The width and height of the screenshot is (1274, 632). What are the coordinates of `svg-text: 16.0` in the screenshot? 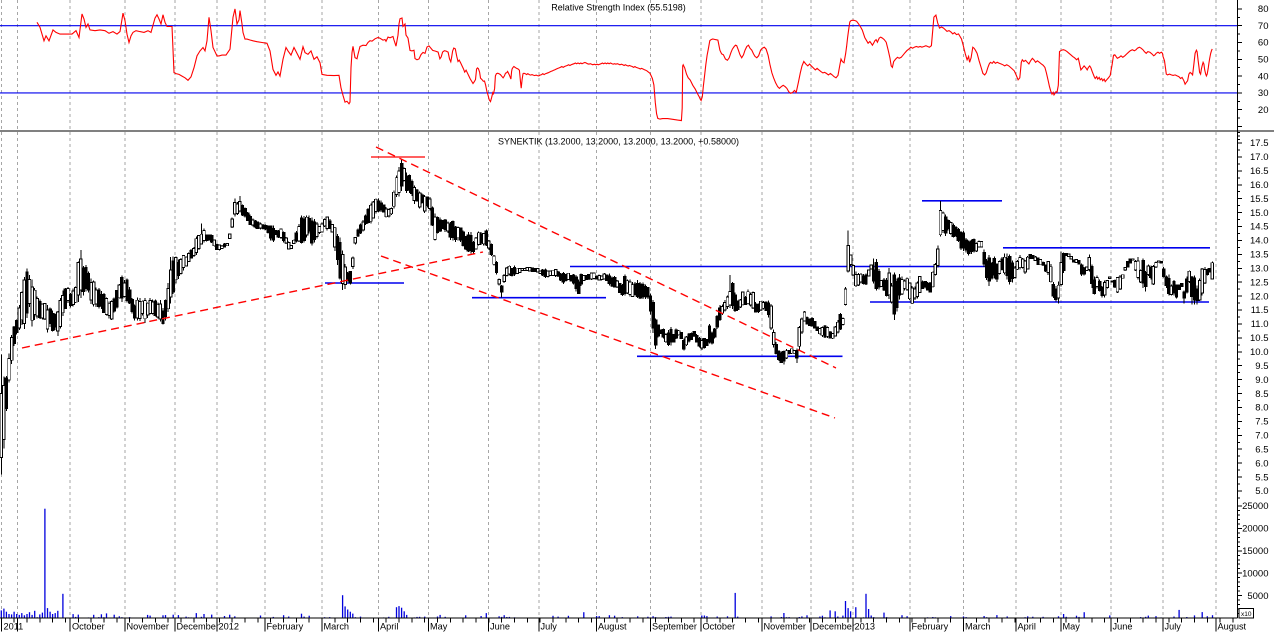 It's located at (1259, 185).